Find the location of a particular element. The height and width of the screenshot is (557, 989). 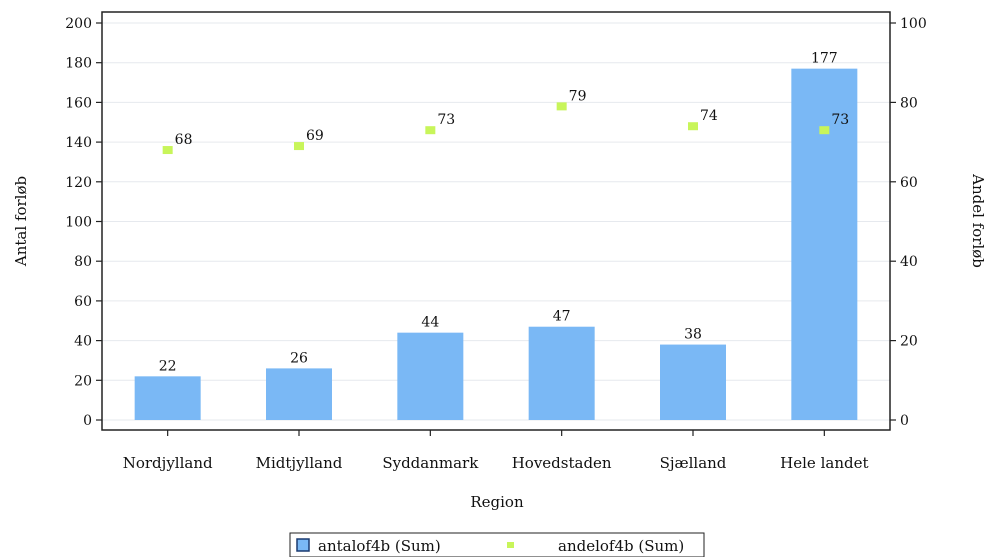

y2-tick-label: 80 is located at coordinates (909, 103).